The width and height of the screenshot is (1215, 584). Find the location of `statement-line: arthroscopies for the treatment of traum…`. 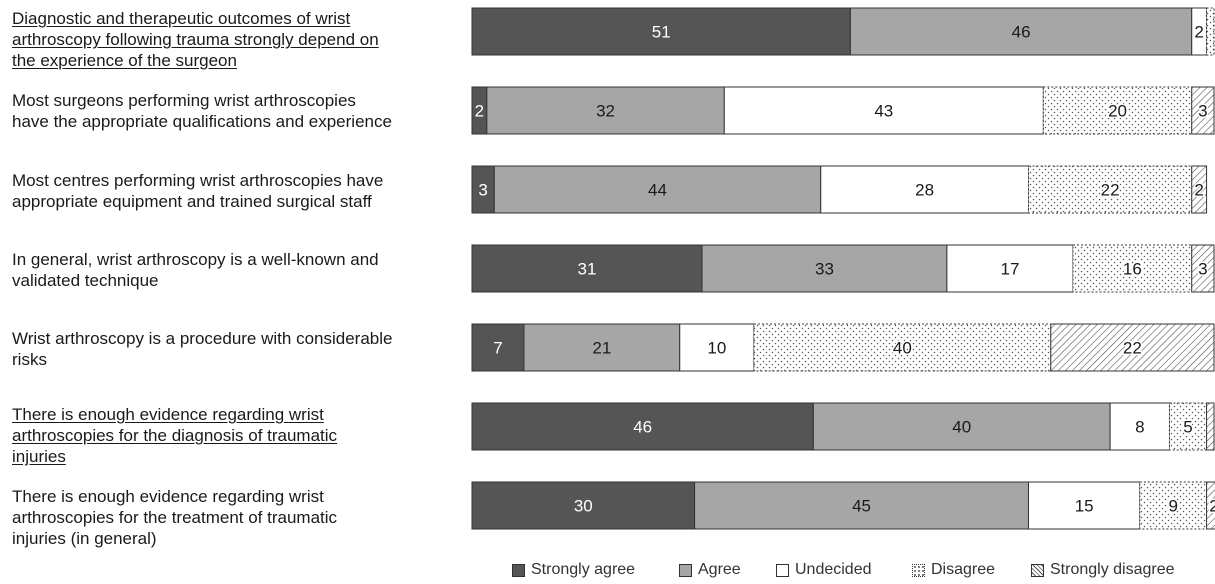

statement-line: arthroscopies for the treatment of traum… is located at coordinates (175, 517).